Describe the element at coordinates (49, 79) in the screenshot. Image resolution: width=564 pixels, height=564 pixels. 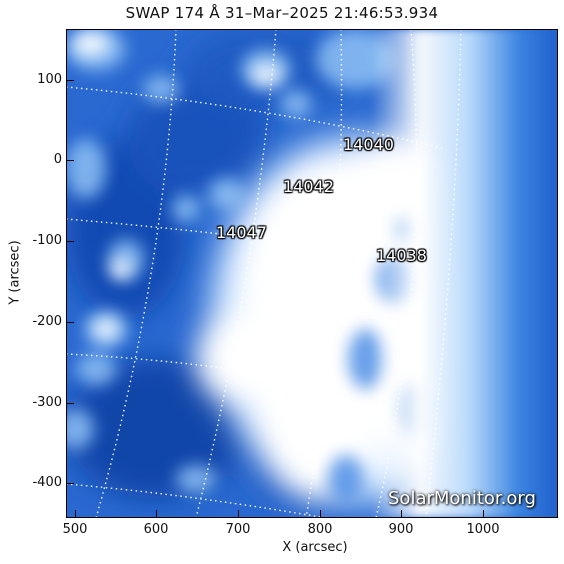
I see `y-tick-label: 100` at that location.